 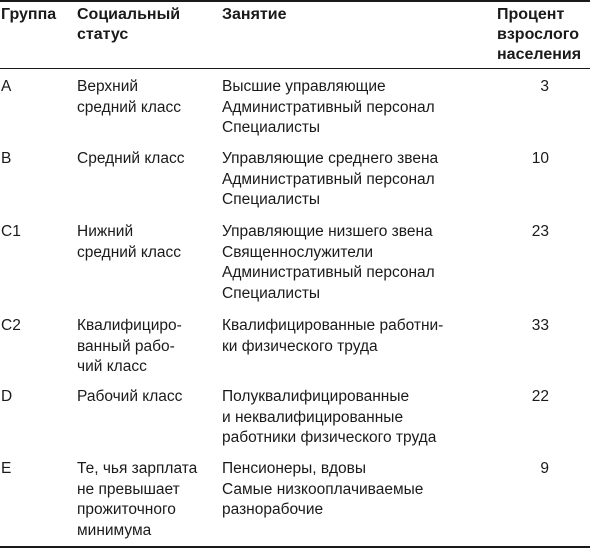 What do you see at coordinates (295, 547) in the screenshot?
I see `table-bottom-rule` at bounding box center [295, 547].